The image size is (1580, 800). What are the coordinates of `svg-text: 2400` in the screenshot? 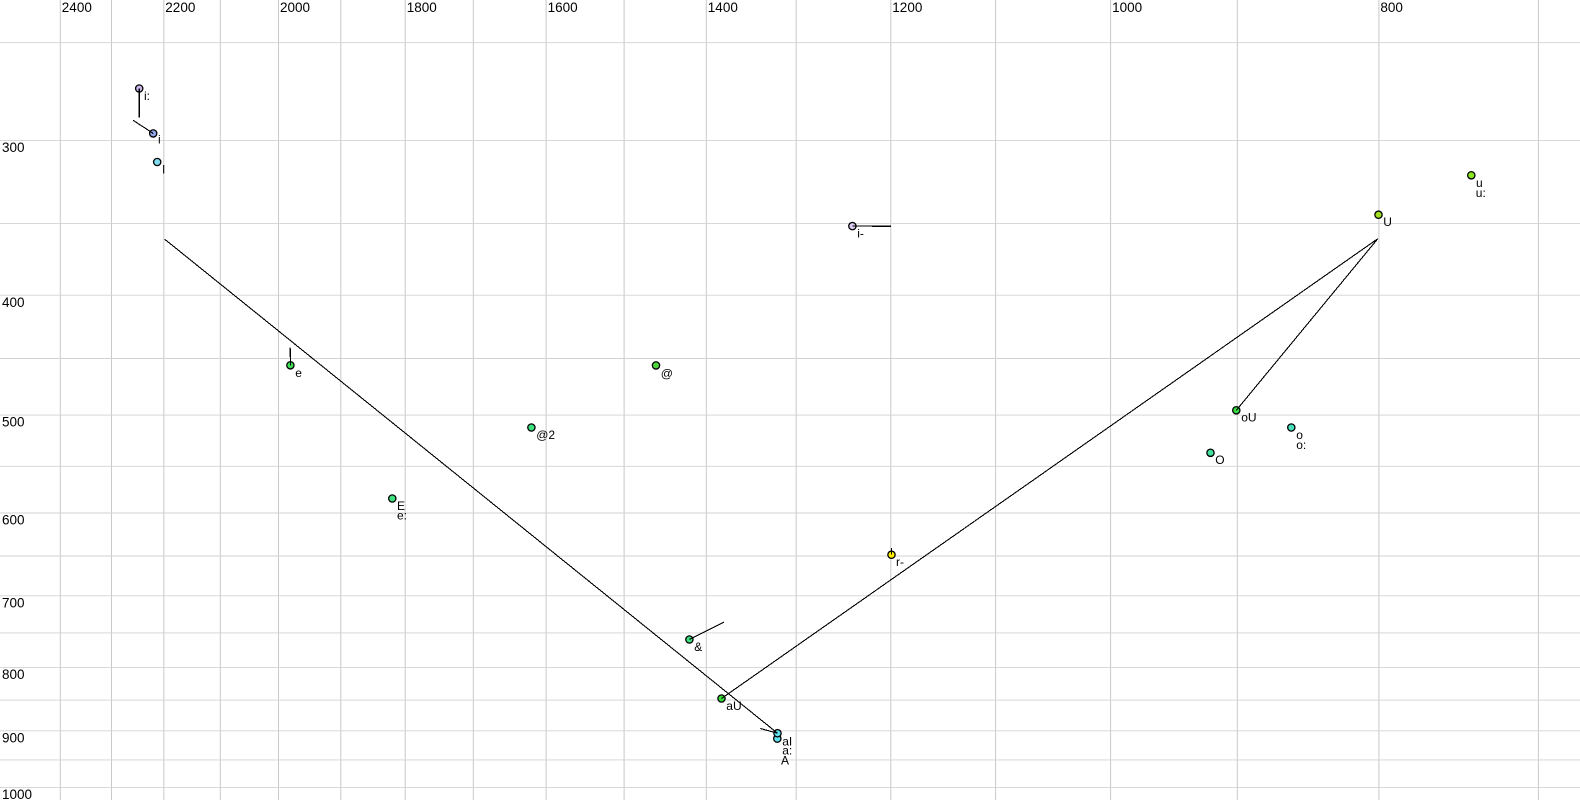 It's located at (77, 7).